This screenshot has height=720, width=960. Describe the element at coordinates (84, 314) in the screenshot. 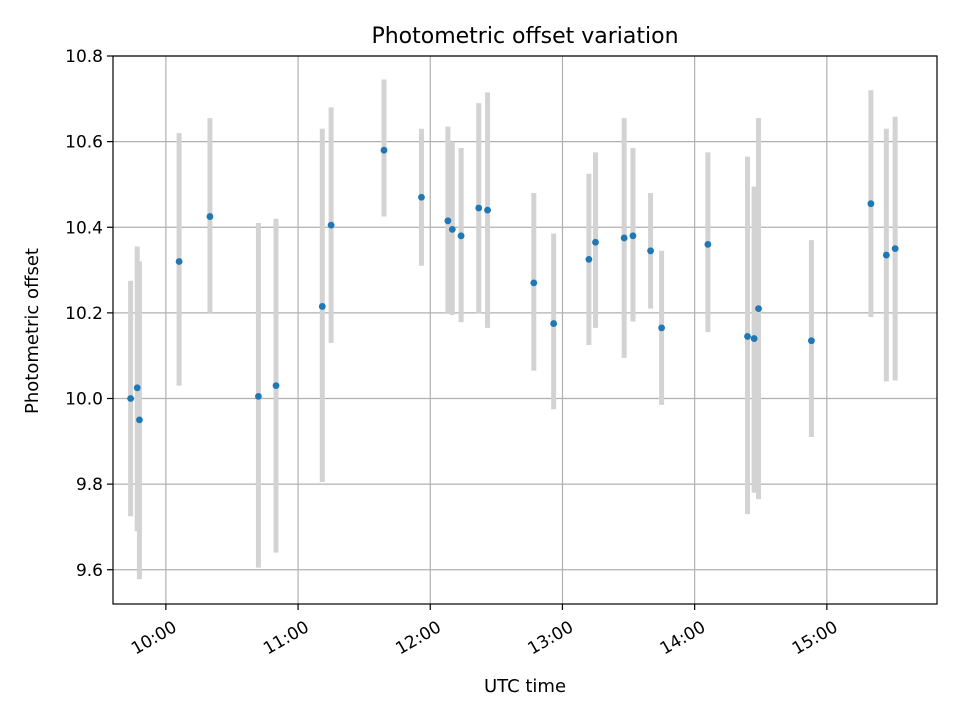

I see `y-tick-label: 10.2` at that location.